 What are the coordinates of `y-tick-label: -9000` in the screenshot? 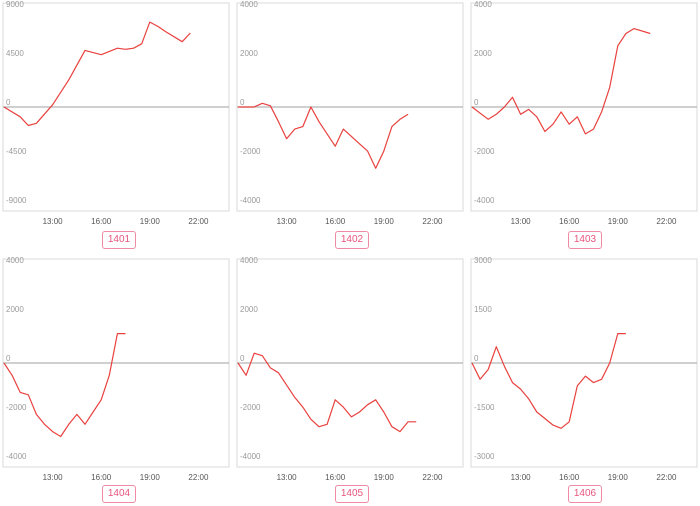 It's located at (16, 200).